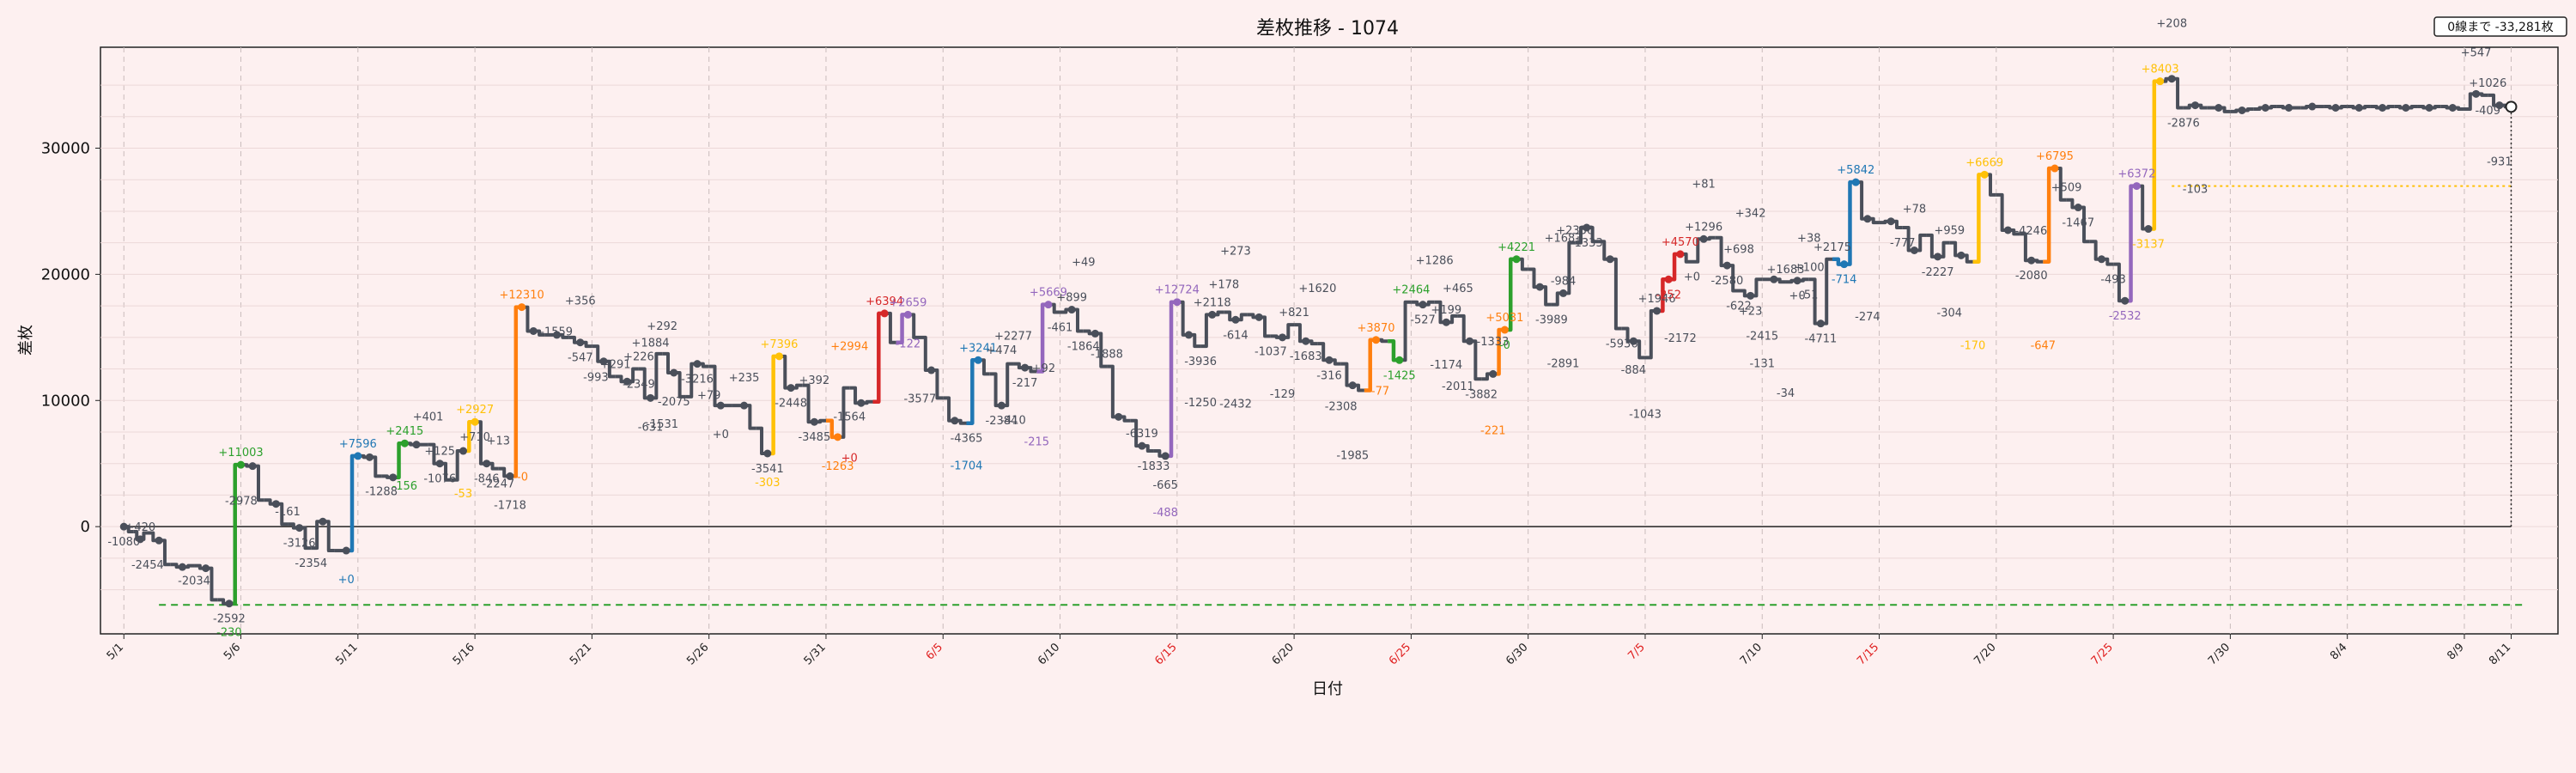 The height and width of the screenshot is (773, 2576). I want to click on data-label: -2227, so click(1938, 272).